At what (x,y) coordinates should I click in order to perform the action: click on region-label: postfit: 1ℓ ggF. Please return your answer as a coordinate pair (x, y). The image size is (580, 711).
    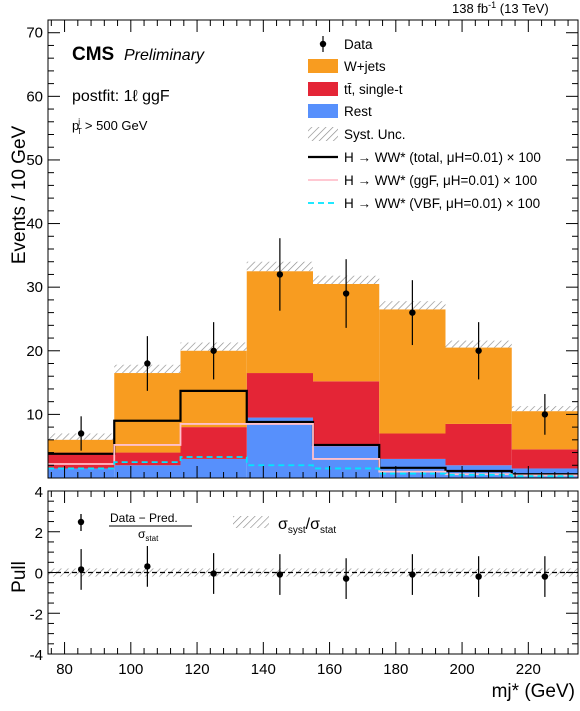
    Looking at the image, I should click on (121, 96).